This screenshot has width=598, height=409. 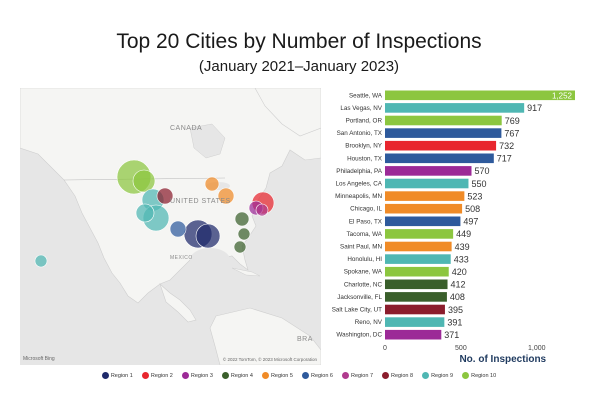 I want to click on legend-item: Region 1, so click(x=117, y=375).